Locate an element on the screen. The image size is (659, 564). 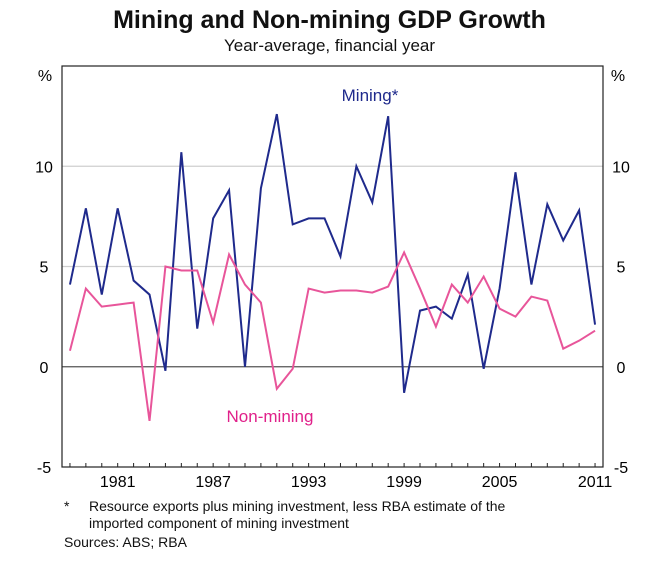
series-label-mining: Mining* is located at coordinates (370, 95).